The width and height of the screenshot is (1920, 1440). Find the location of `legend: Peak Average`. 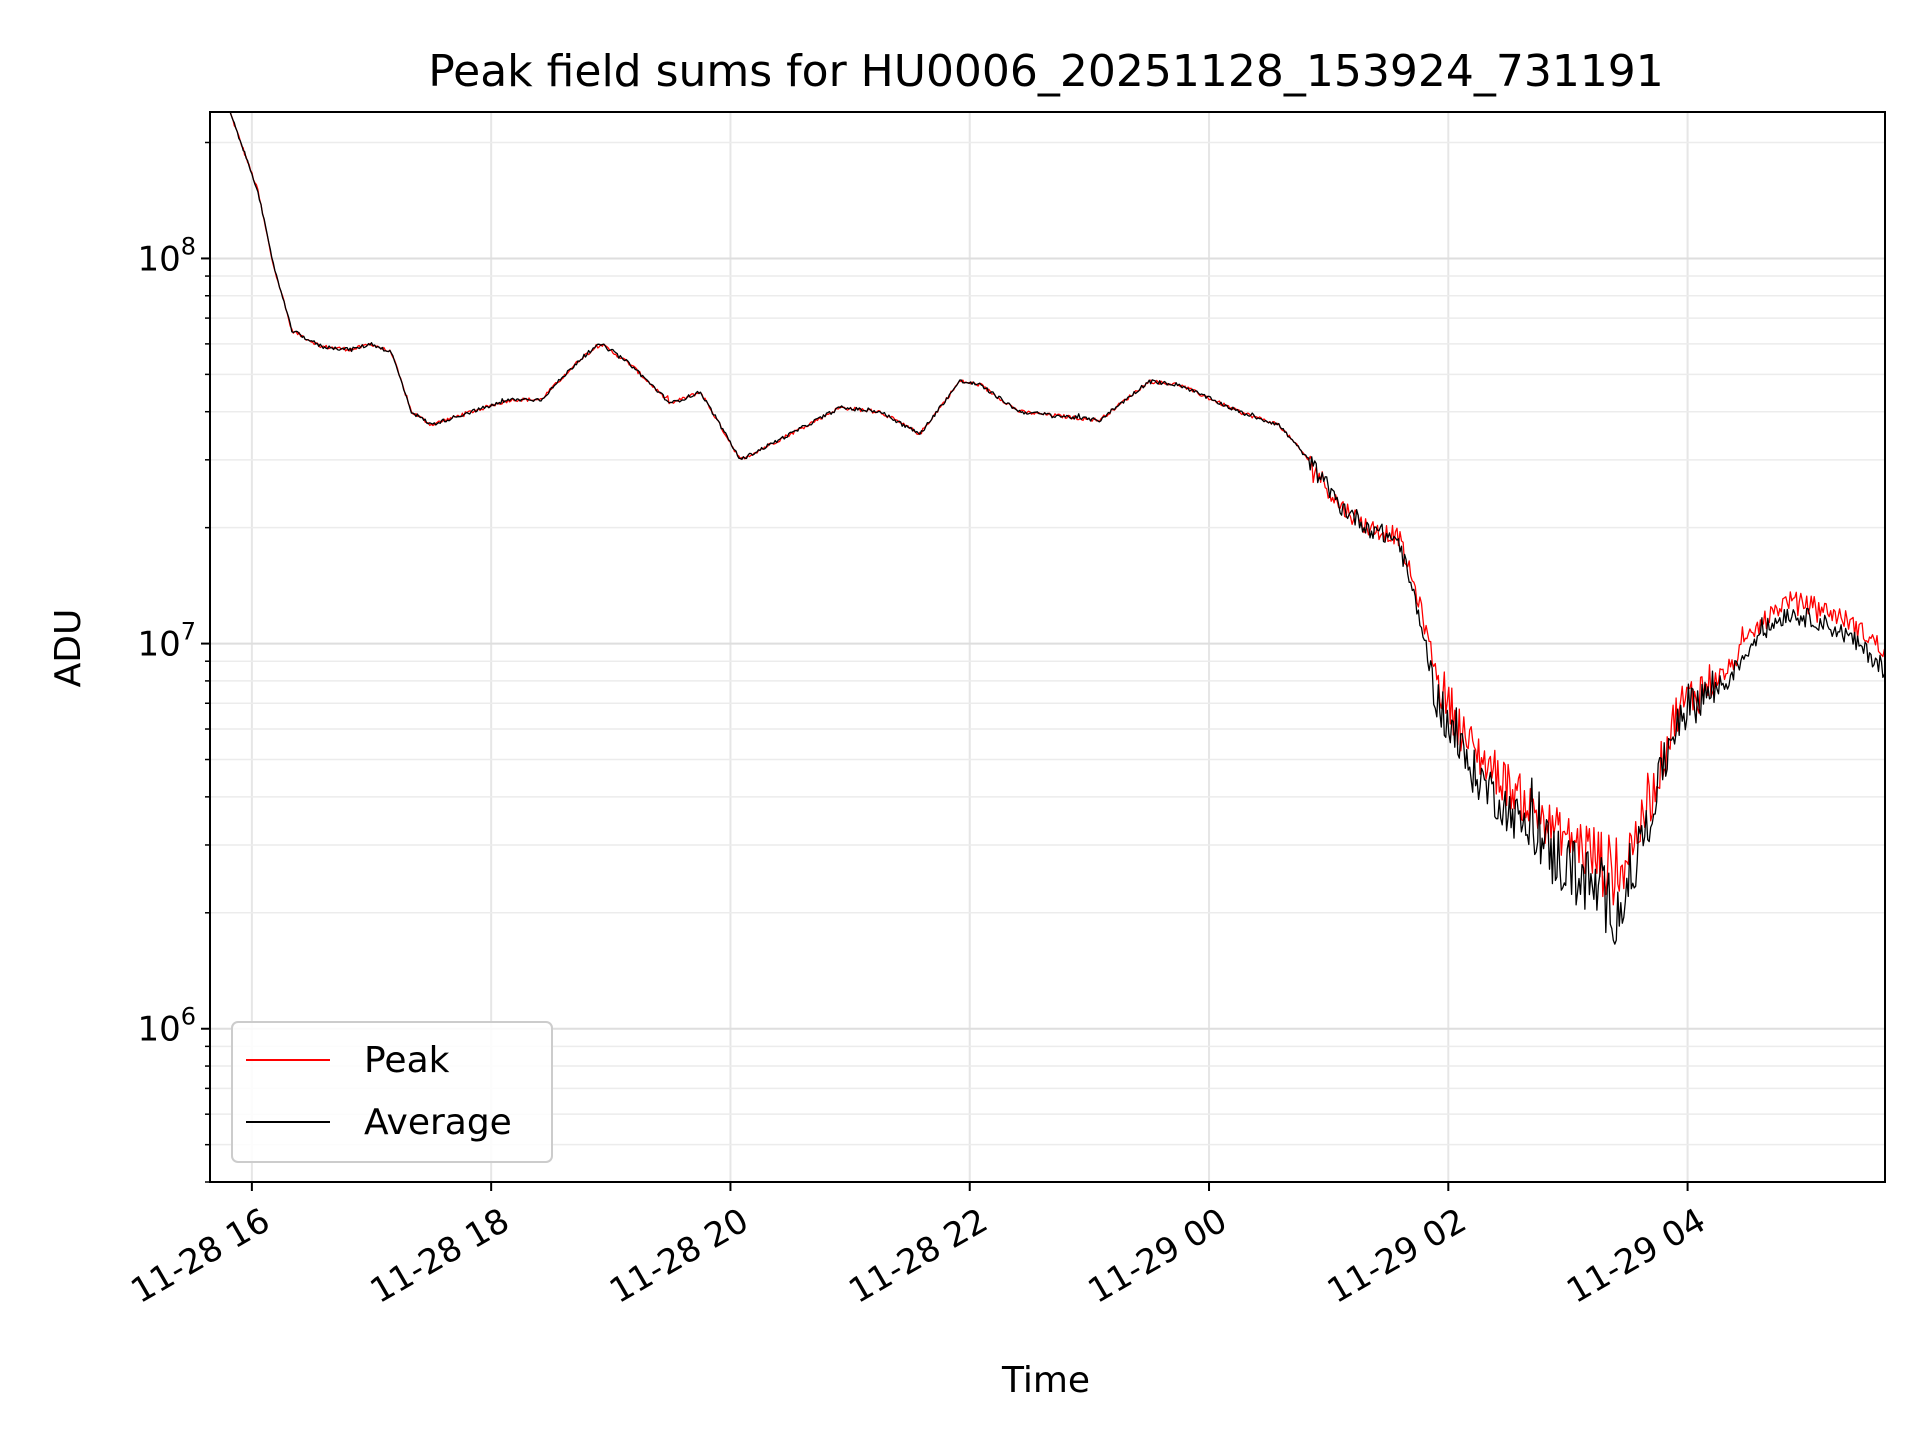

legend: Peak Average is located at coordinates (392, 1092).